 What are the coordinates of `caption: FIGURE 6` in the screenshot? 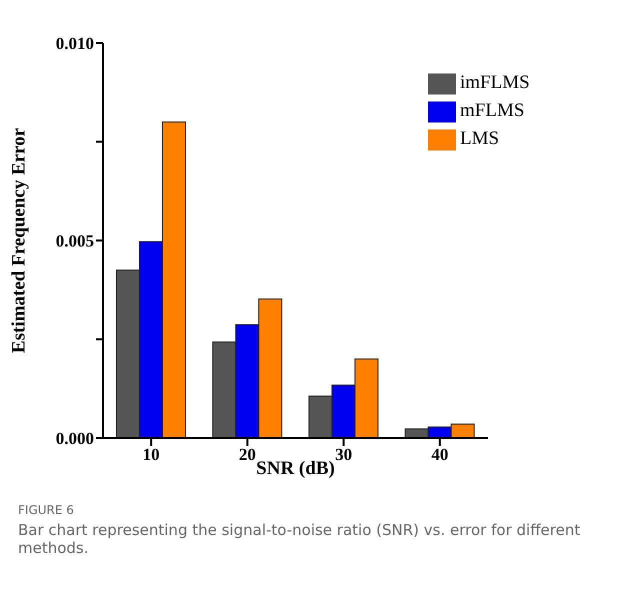 It's located at (46, 510).